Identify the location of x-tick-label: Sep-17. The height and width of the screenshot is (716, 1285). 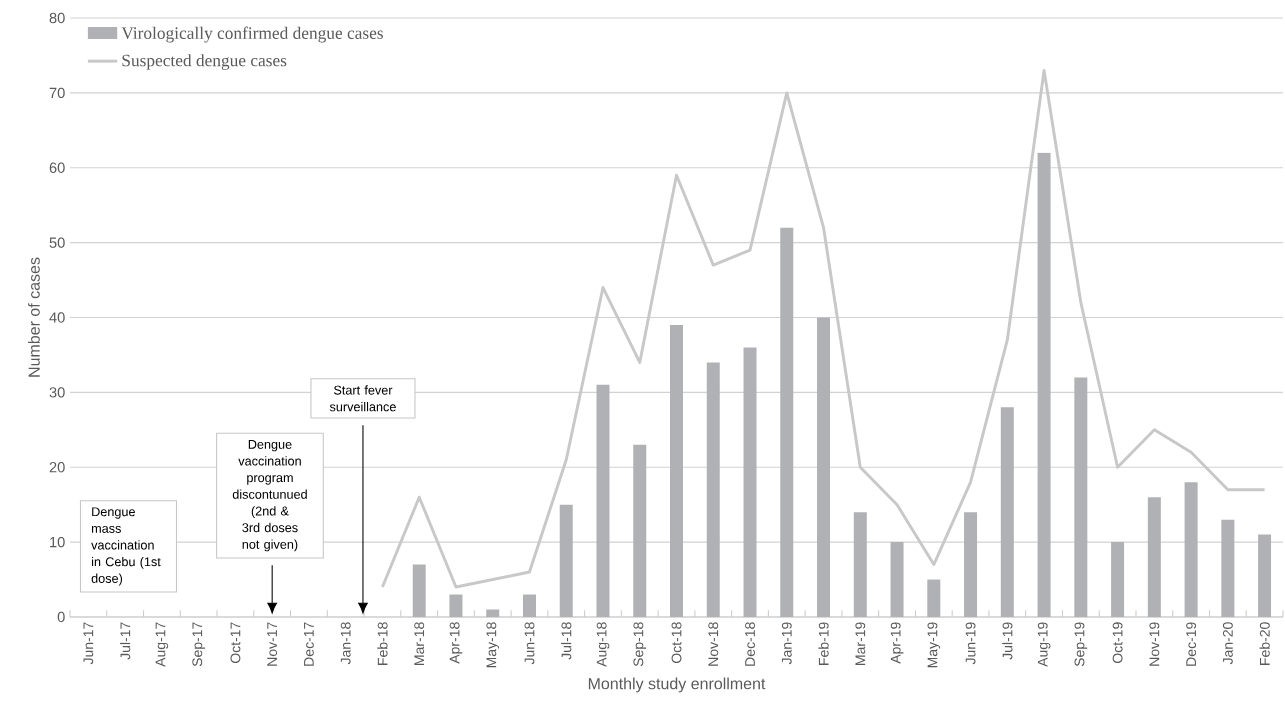
(198, 644).